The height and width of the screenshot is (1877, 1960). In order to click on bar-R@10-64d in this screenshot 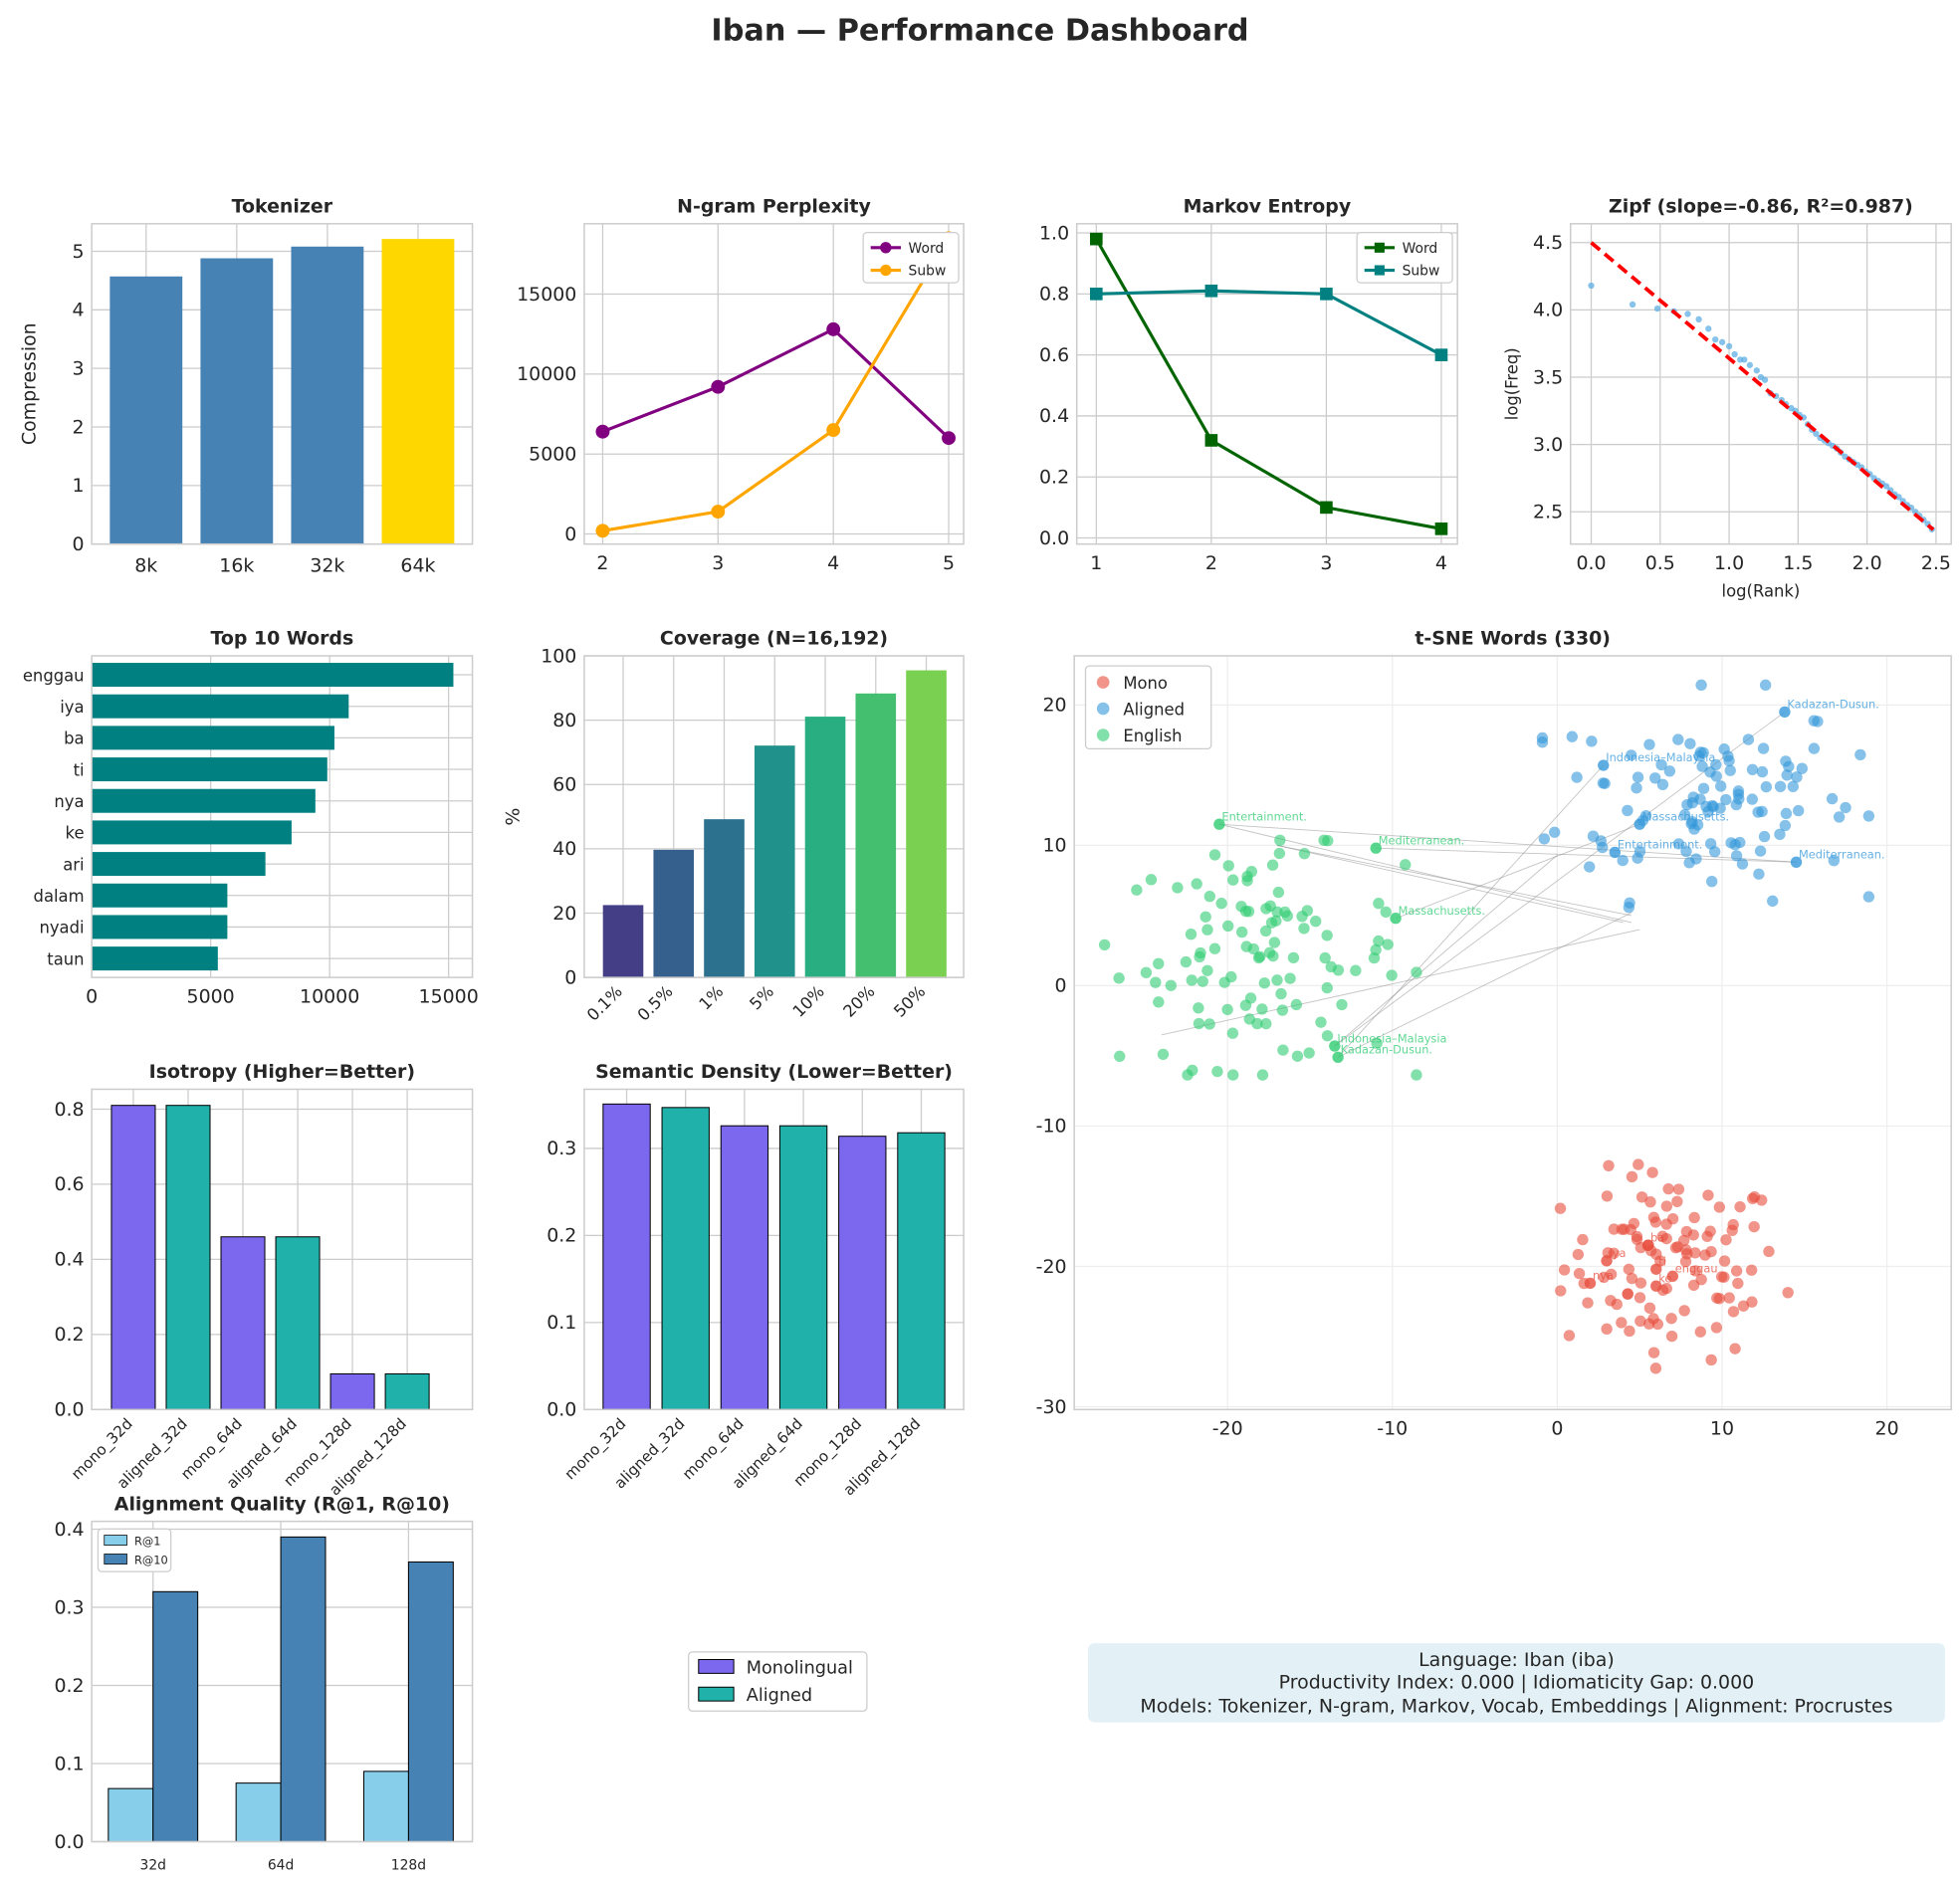, I will do `click(303, 1690)`.